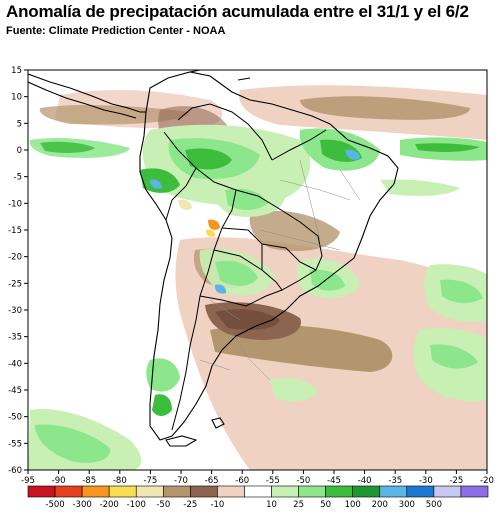  Describe the element at coordinates (136, 504) in the screenshot. I see `legend-label: -100` at that location.